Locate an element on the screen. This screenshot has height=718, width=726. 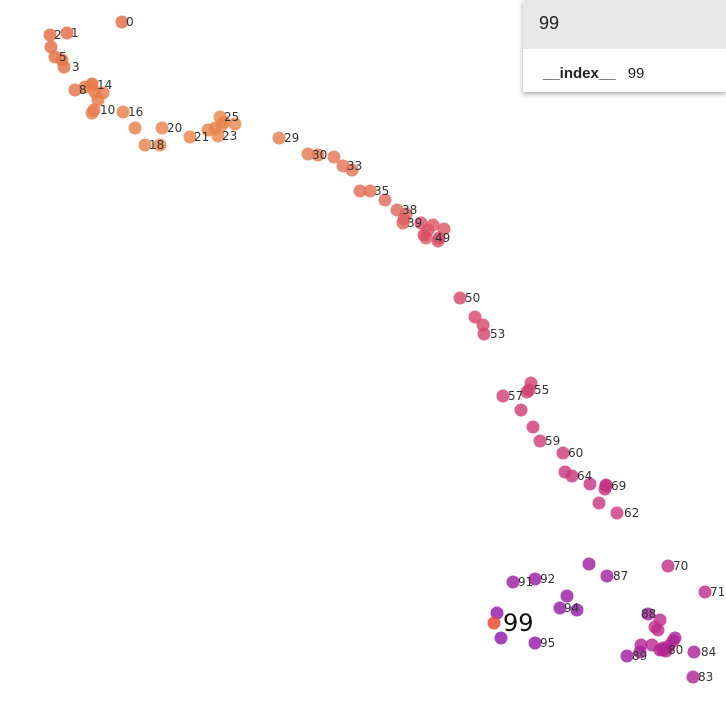
point-label-53: 53 is located at coordinates (497, 334).